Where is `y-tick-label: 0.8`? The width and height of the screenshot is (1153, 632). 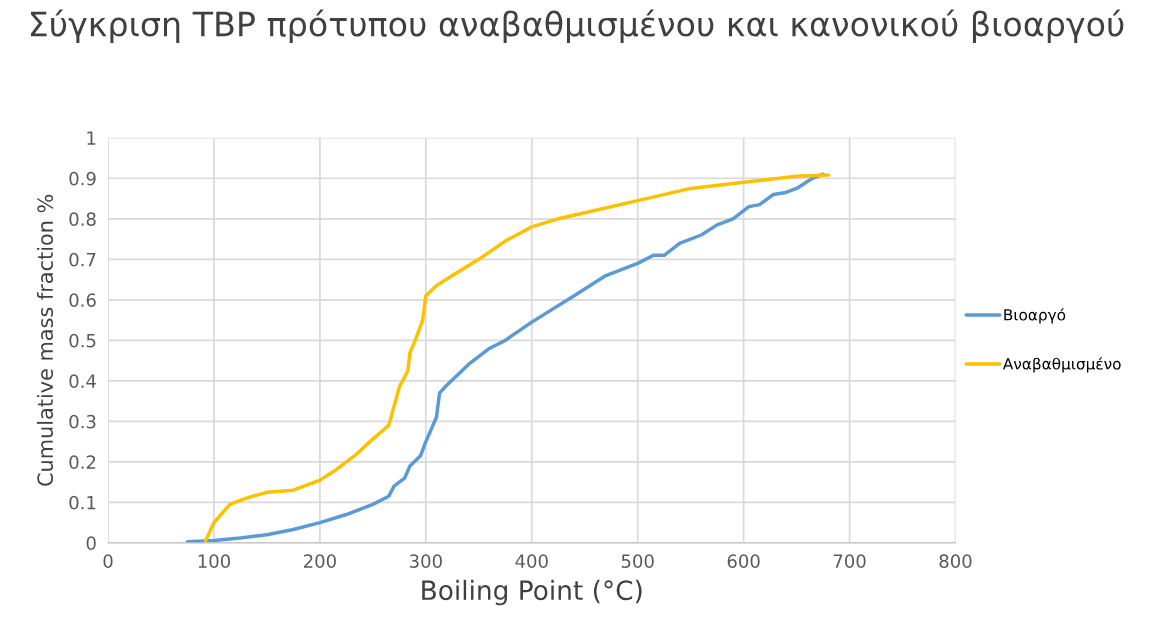
y-tick-label: 0.8 is located at coordinates (82, 219).